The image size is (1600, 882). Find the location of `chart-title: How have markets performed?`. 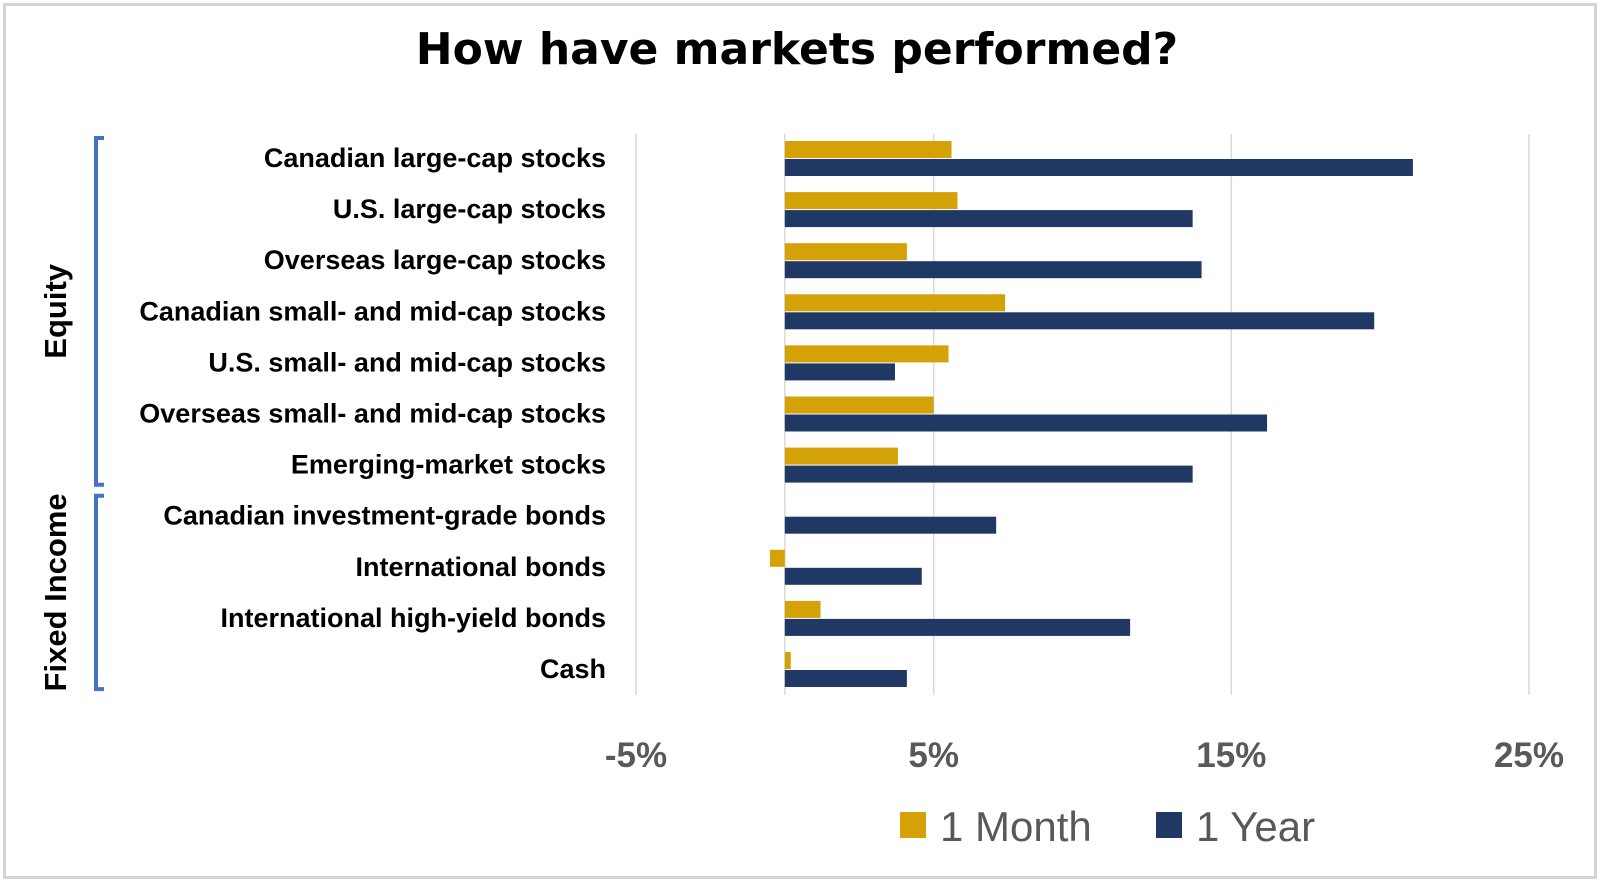

chart-title: How have markets performed? is located at coordinates (797, 49).